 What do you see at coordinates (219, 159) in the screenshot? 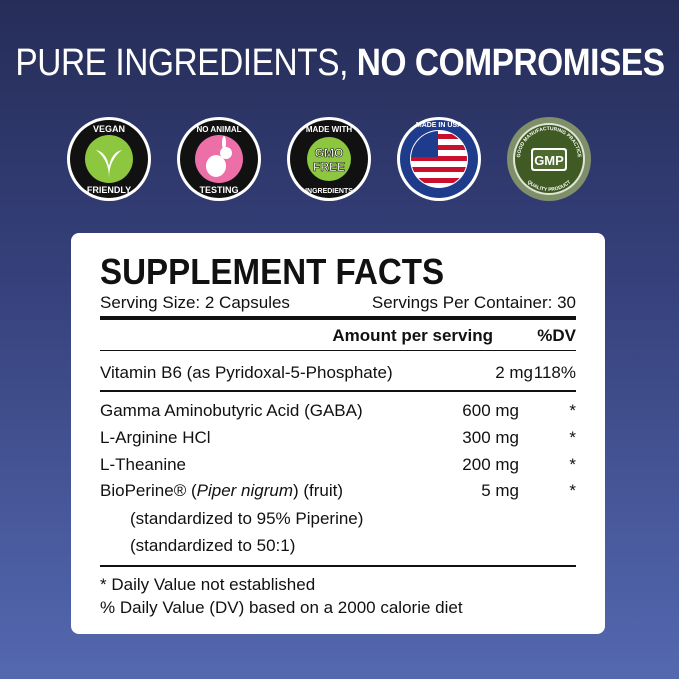
I see `no-animal-testing-badge: NO ANIMAL TESTING` at bounding box center [219, 159].